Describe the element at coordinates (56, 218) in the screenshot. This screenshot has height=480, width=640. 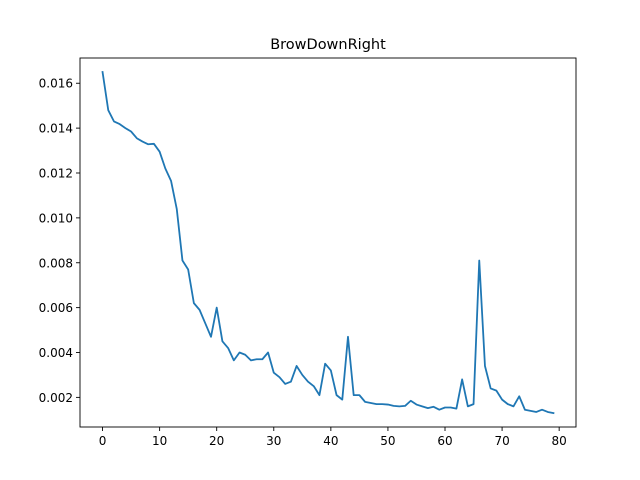
I see `y-tick-label: 0.010` at that location.